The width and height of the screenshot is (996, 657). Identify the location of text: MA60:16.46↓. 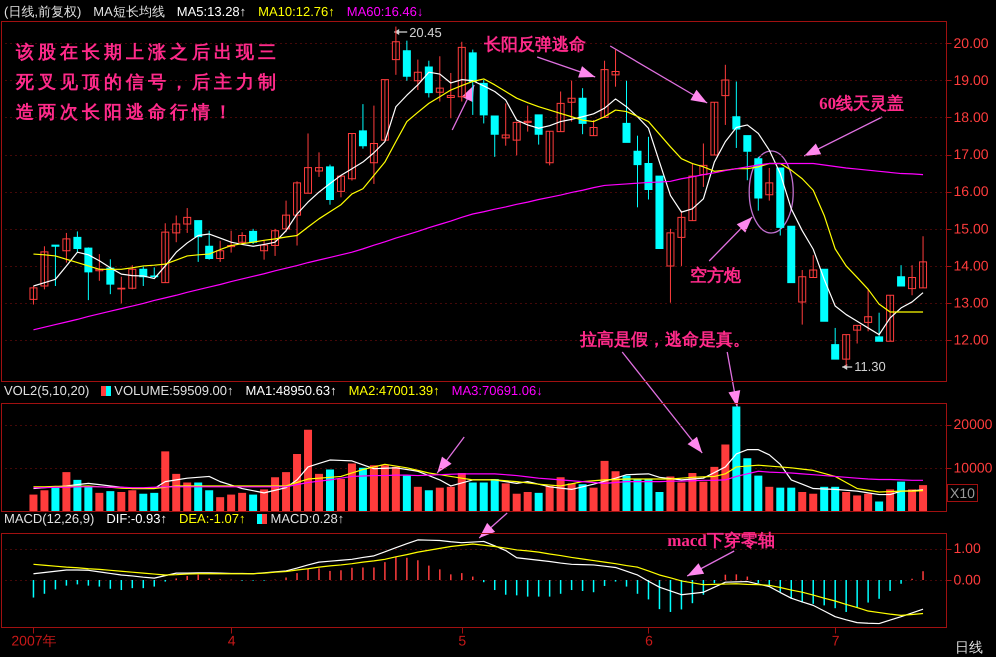
(385, 11).